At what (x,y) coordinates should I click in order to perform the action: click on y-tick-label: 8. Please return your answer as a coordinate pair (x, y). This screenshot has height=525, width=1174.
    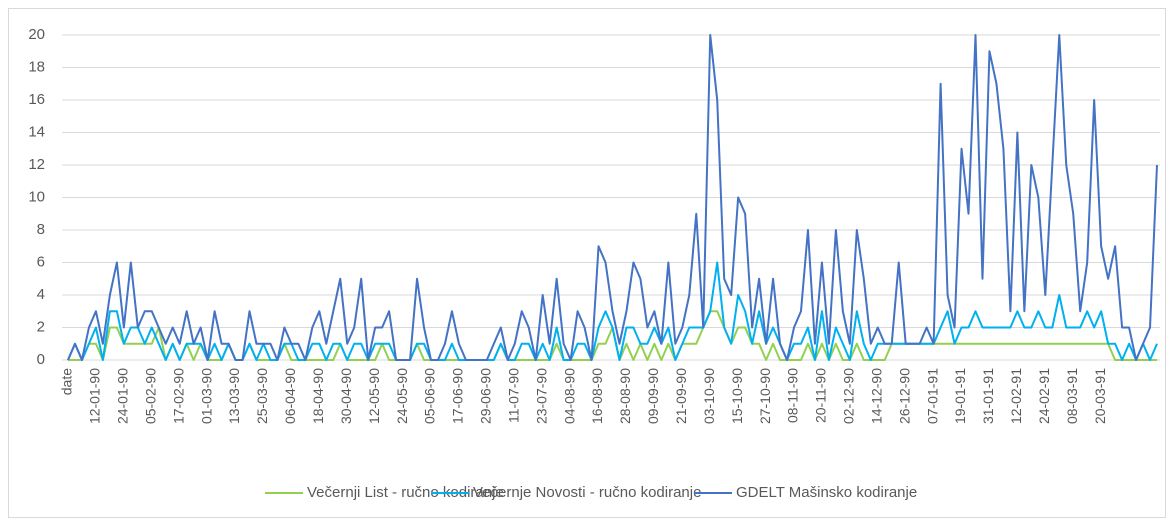
    Looking at the image, I should click on (41, 229).